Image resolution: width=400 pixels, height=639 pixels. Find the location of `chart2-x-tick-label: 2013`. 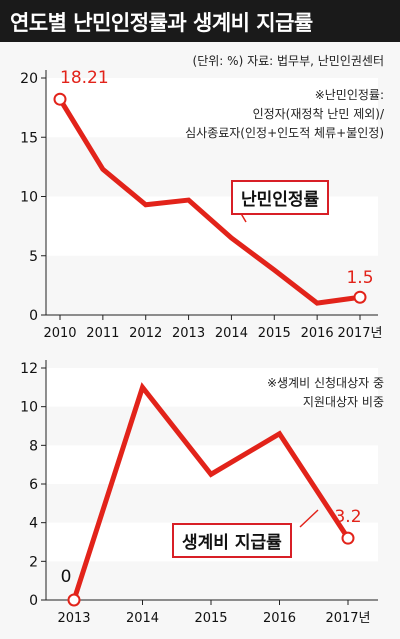

chart2-x-tick-label: 2013 is located at coordinates (73, 618).